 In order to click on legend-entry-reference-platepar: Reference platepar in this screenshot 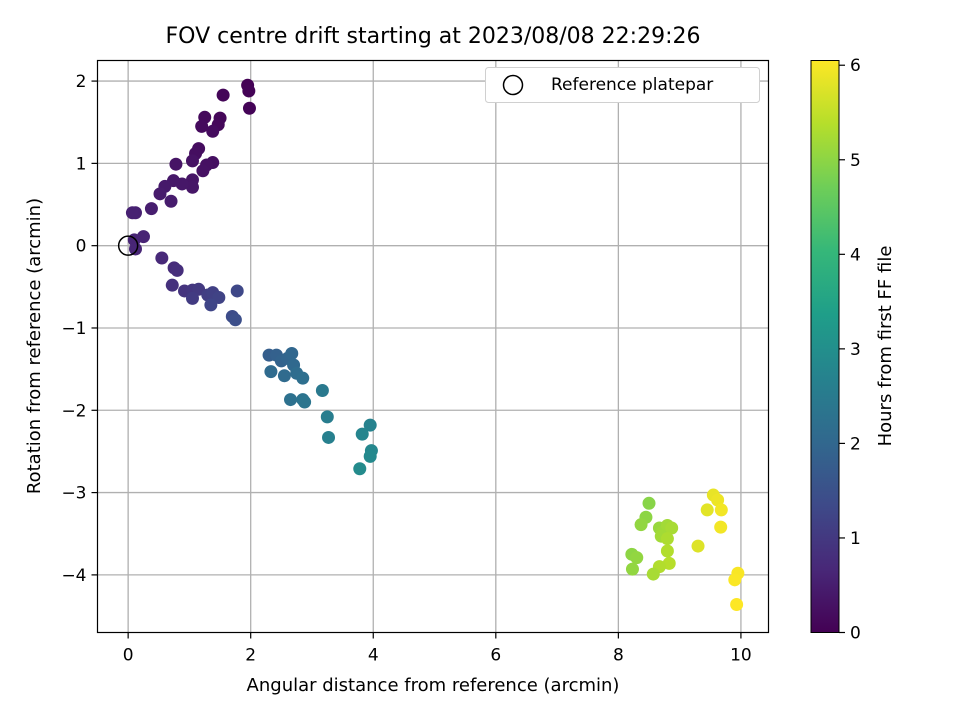, I will do `click(632, 85)`.